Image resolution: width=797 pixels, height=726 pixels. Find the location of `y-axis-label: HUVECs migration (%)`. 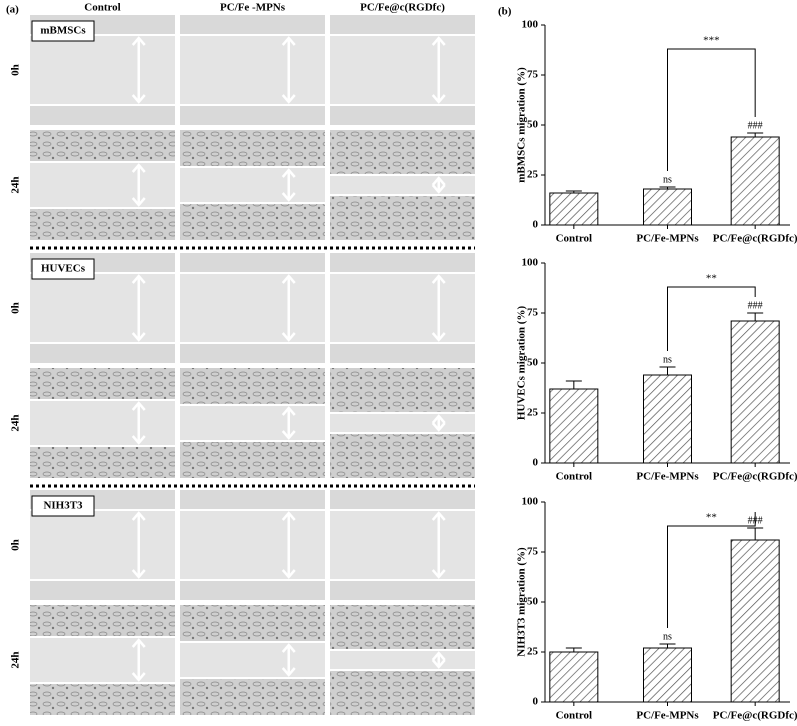

y-axis-label: HUVECs migration (%) is located at coordinates (522, 363).